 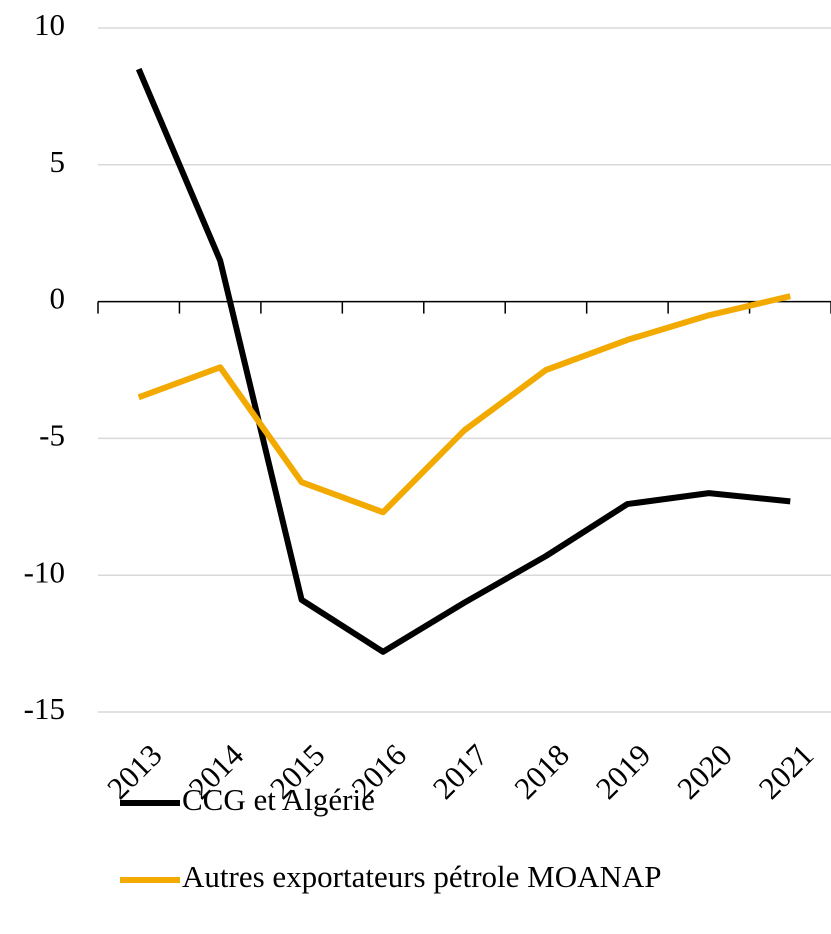 I want to click on y-tick-label: -10, so click(x=44, y=571).